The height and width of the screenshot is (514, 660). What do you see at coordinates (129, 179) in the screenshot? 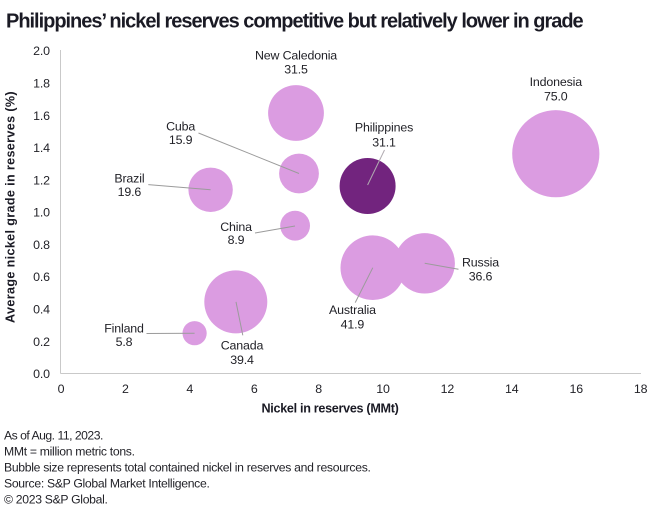
I see `svg-text: Brazil` at bounding box center [129, 179].